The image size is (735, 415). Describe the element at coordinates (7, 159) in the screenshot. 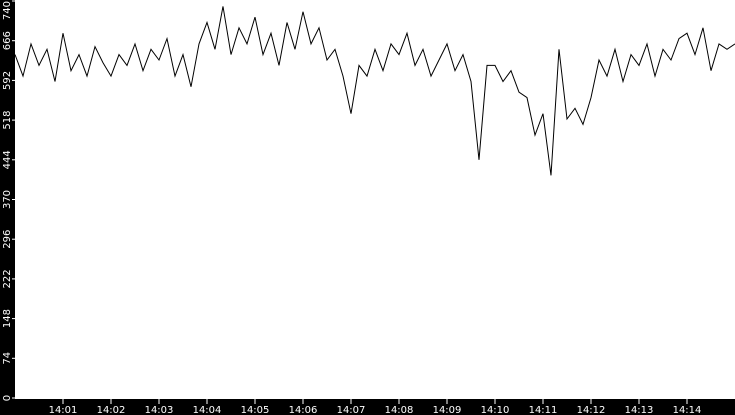

I see `y-tick-label: 444` at that location.